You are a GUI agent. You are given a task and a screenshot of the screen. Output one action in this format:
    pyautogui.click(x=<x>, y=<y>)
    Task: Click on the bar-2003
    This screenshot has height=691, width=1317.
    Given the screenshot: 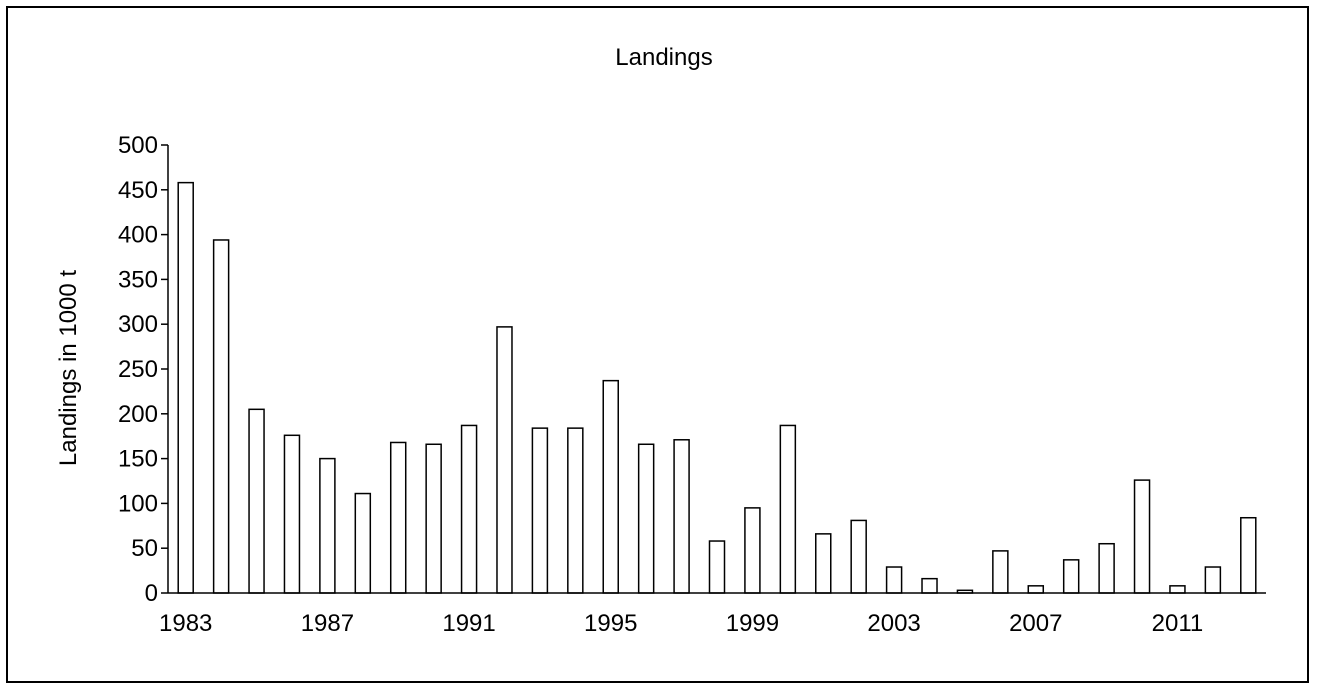 What is the action you would take?
    pyautogui.click(x=894, y=580)
    